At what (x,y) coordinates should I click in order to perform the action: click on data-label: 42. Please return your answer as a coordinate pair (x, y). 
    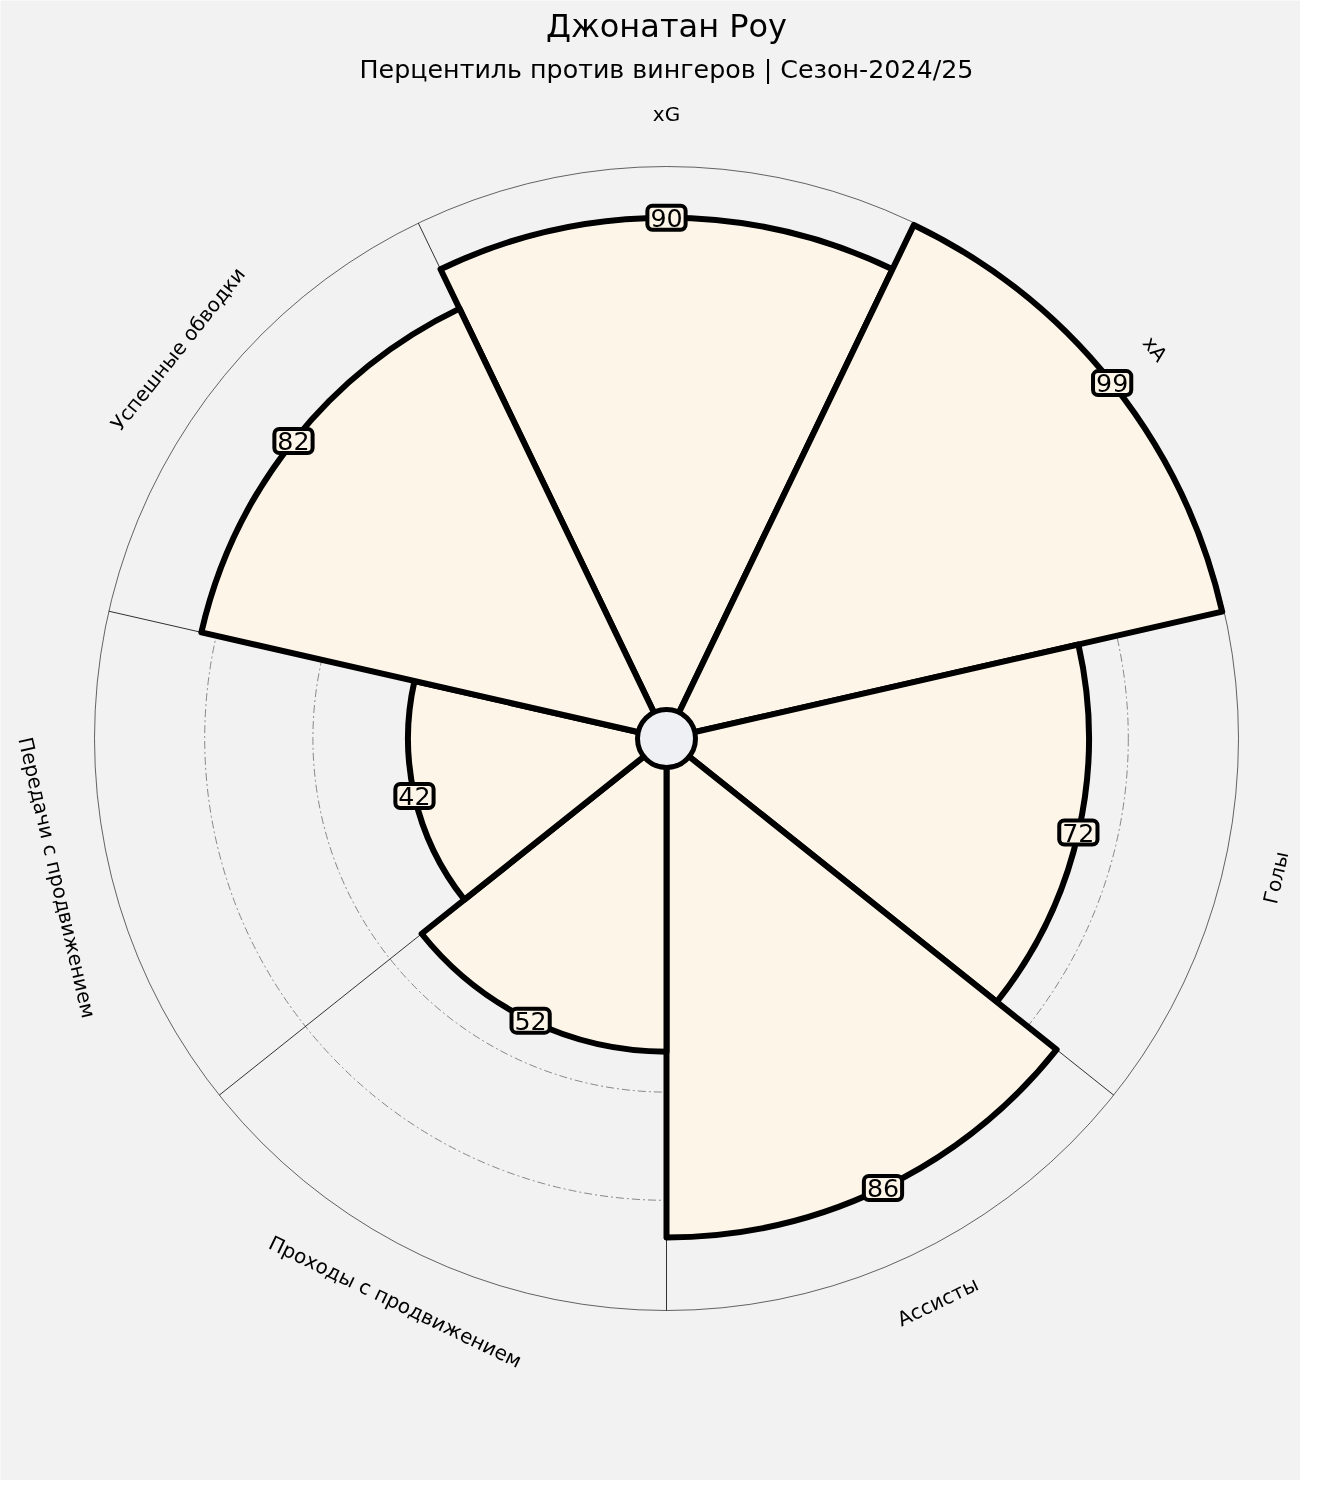
    Looking at the image, I should click on (414, 796).